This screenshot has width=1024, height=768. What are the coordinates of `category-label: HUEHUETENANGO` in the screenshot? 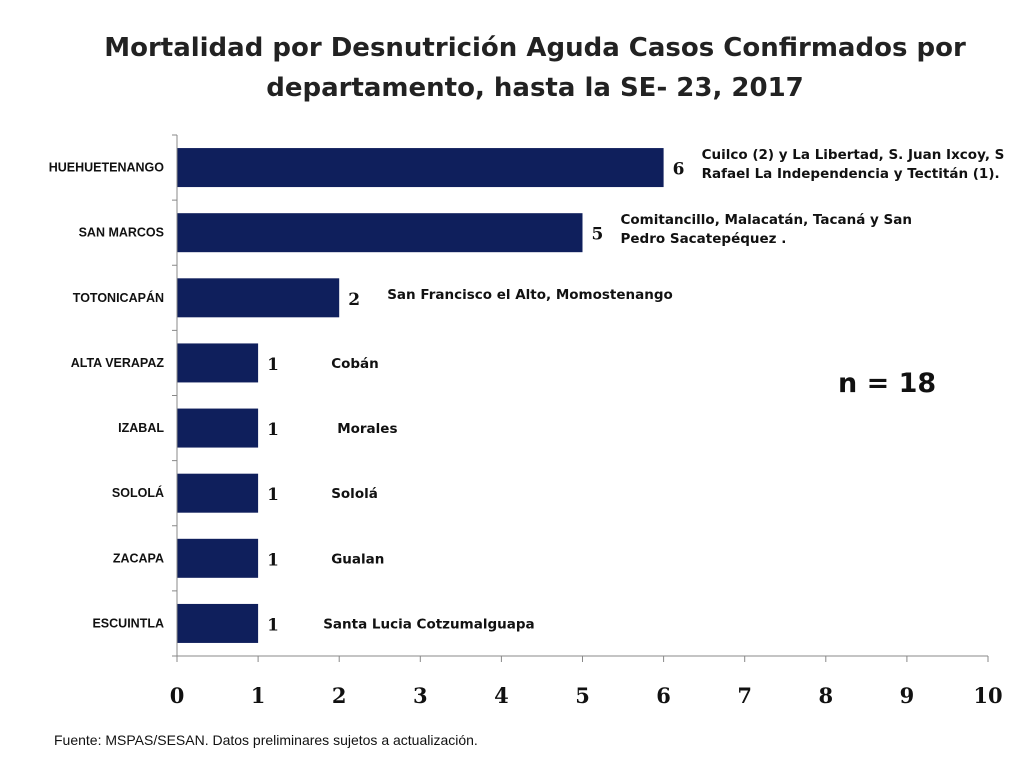 It's located at (107, 168).